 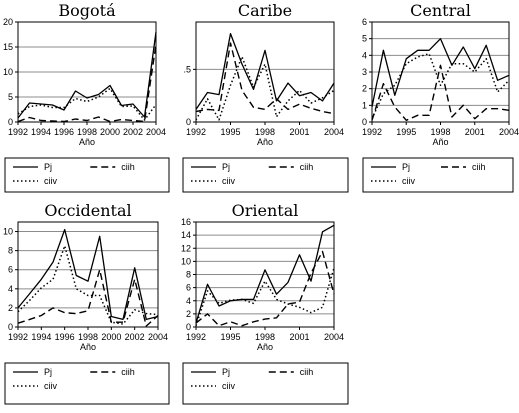 What do you see at coordinates (186, 222) in the screenshot?
I see `y-tick-label: 16` at bounding box center [186, 222].